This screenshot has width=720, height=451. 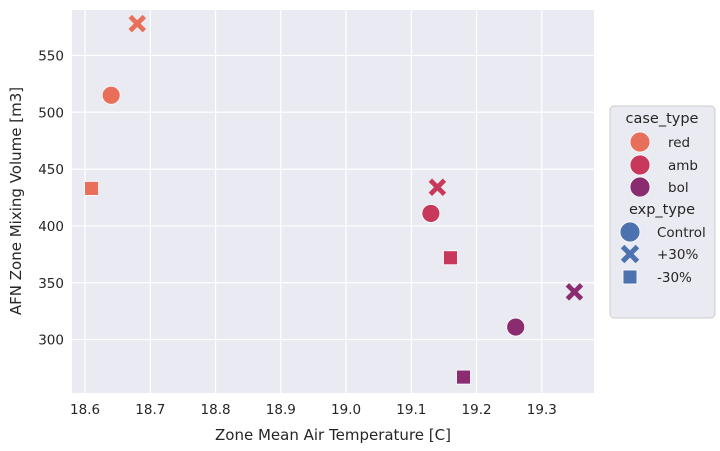 What do you see at coordinates (216, 410) in the screenshot?
I see `x-tick-label: 18.8` at bounding box center [216, 410].